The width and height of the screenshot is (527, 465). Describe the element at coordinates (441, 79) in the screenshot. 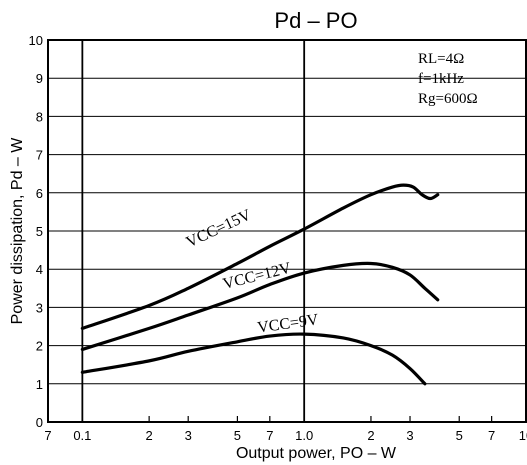

I see `legend-frequency: f=1kHz` at that location.